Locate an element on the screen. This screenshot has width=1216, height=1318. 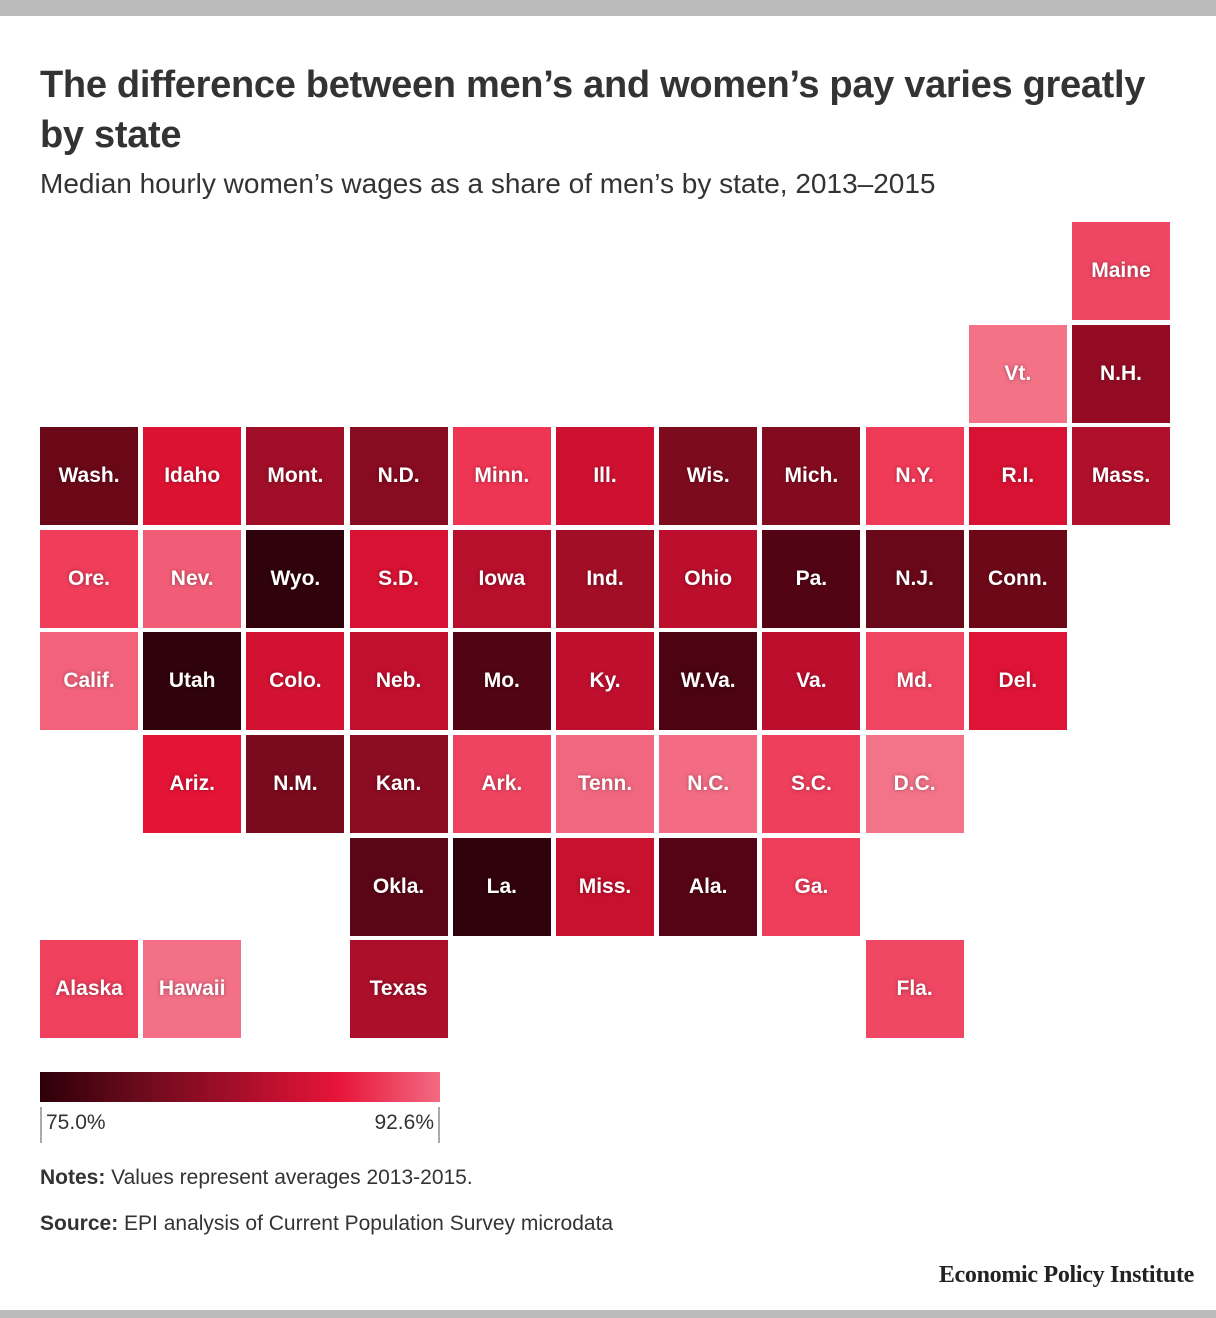
state-tile-fla: Fla. is located at coordinates (914, 989).